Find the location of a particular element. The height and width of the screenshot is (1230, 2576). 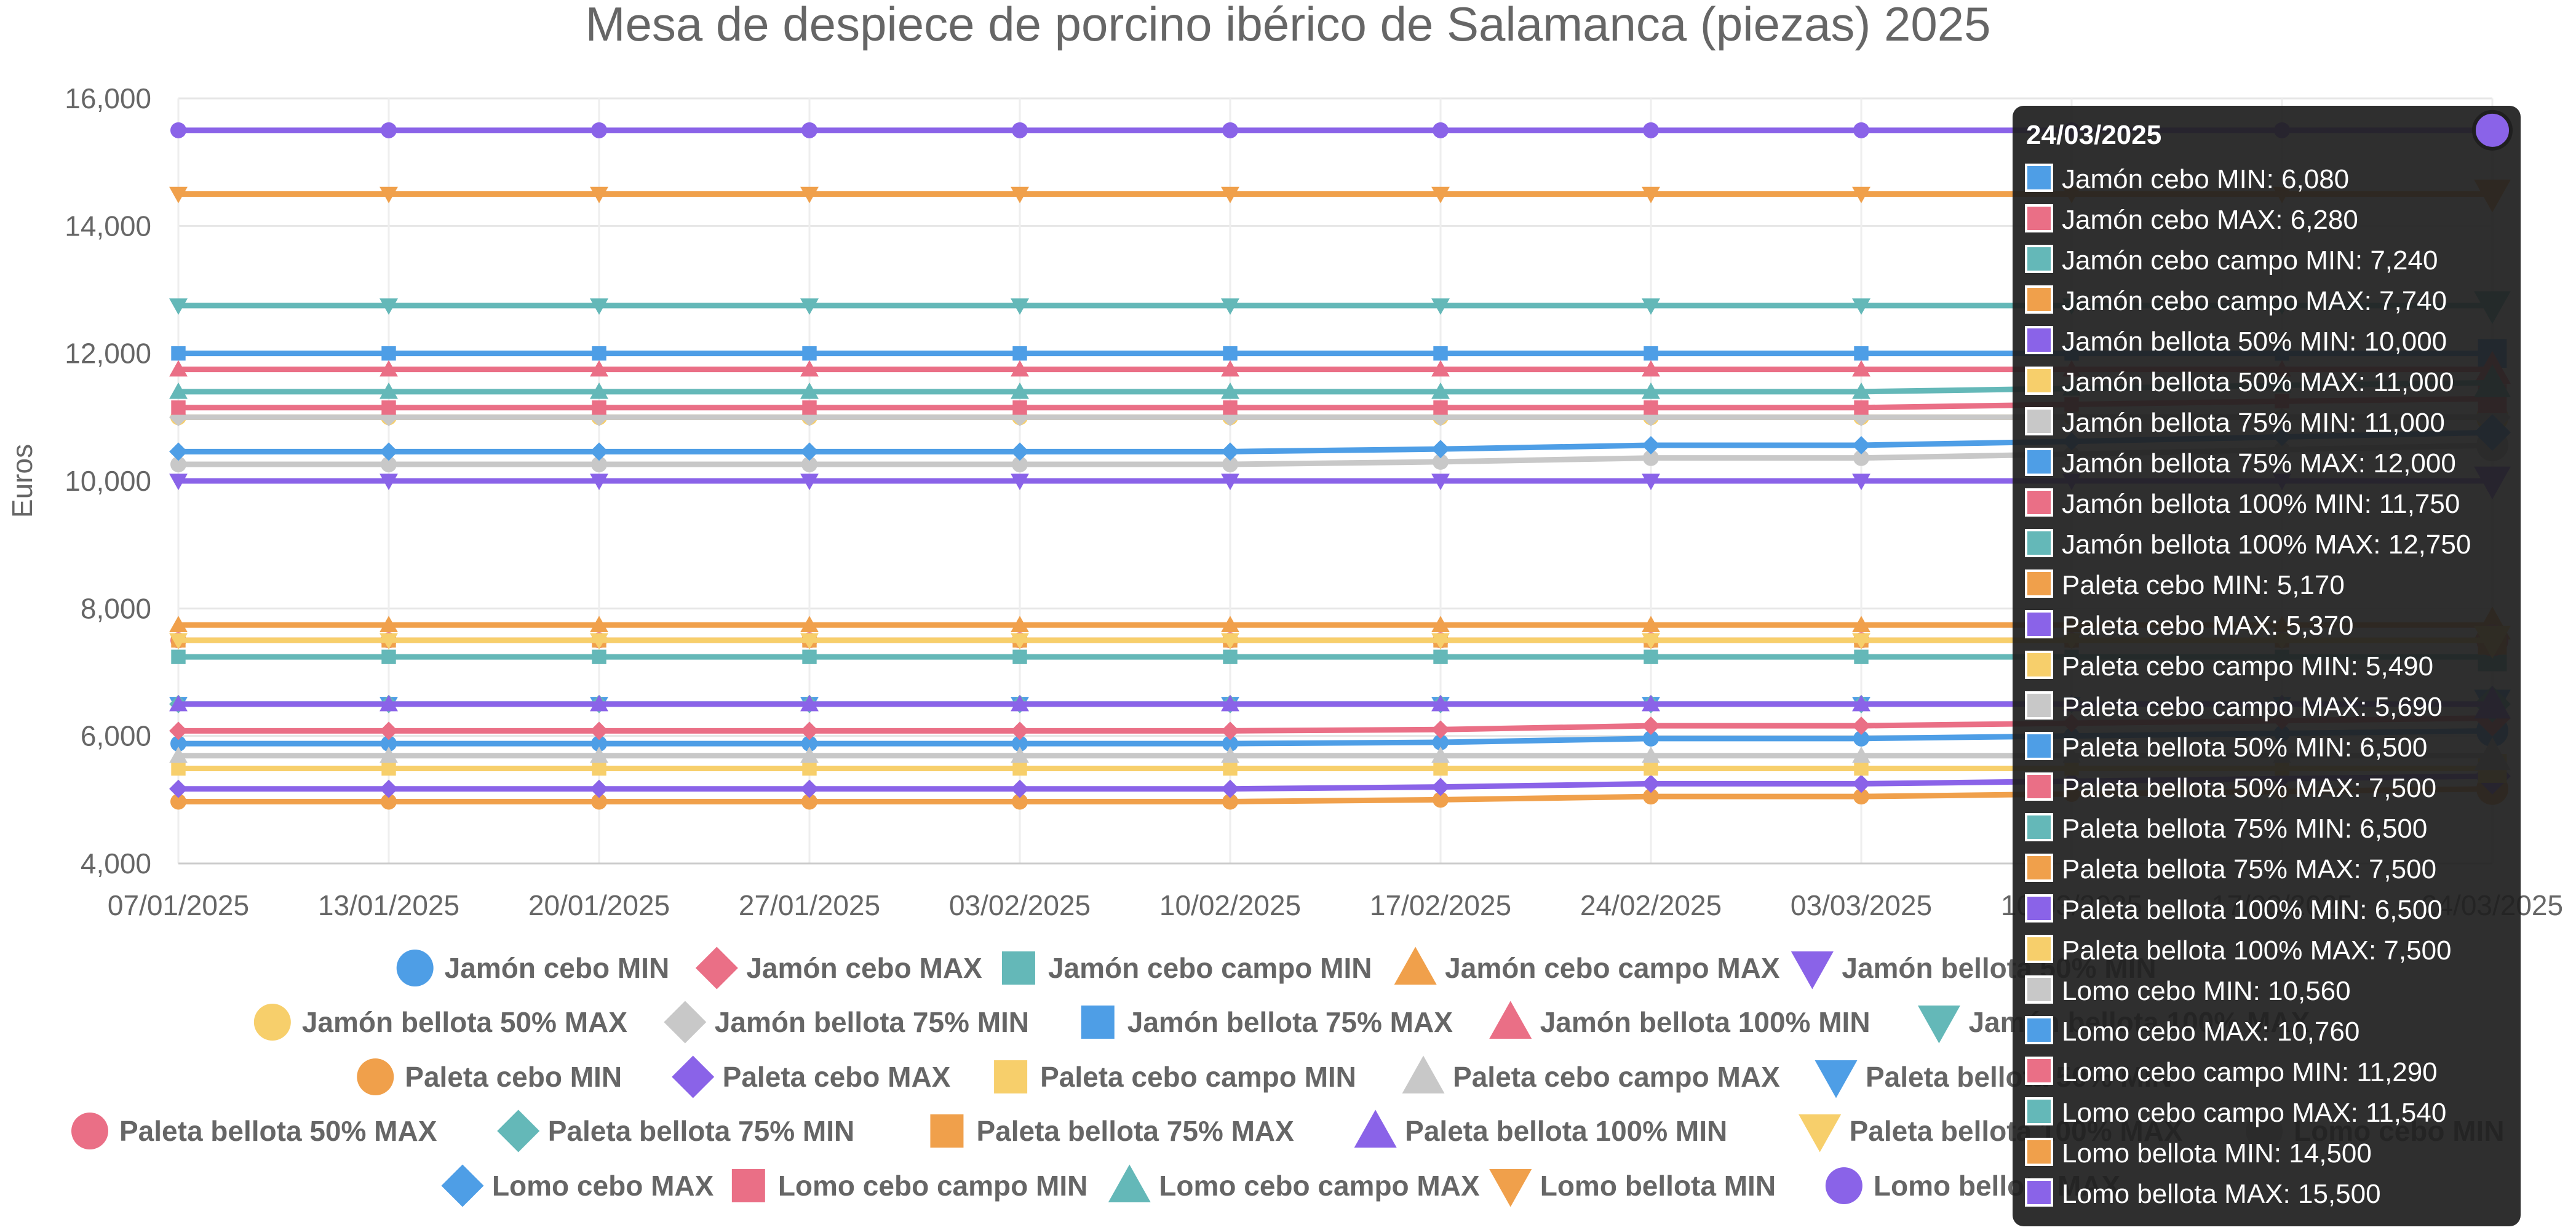

tooltip-item: Jamón bellota 75% MIN: 11,000 is located at coordinates (2253, 423).